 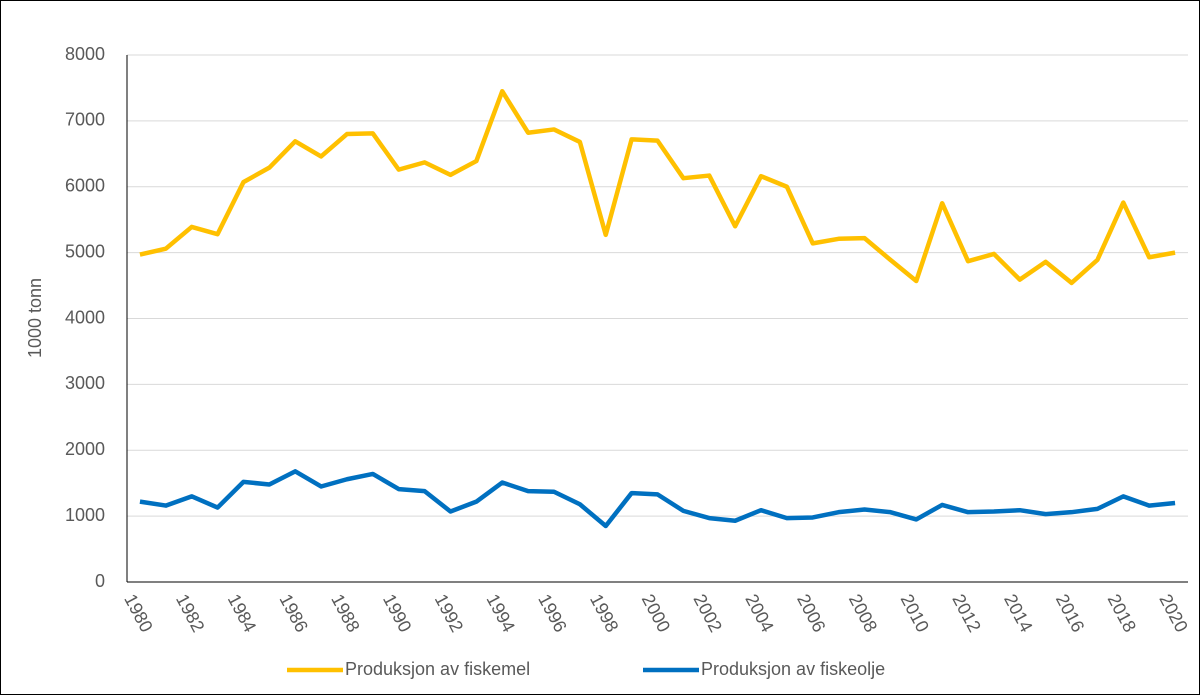 I want to click on y-tick-label: 1000, so click(x=85, y=515).